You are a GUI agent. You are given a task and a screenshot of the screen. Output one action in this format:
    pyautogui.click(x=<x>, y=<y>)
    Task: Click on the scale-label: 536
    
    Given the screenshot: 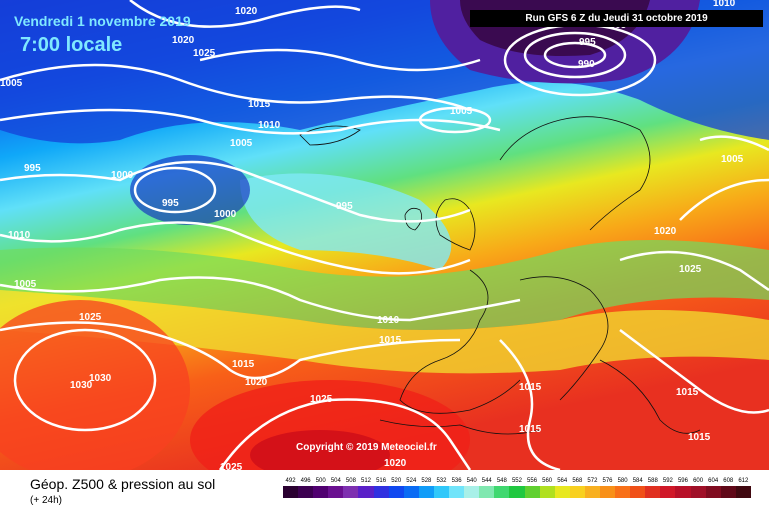 What is the action you would take?
    pyautogui.click(x=456, y=481)
    